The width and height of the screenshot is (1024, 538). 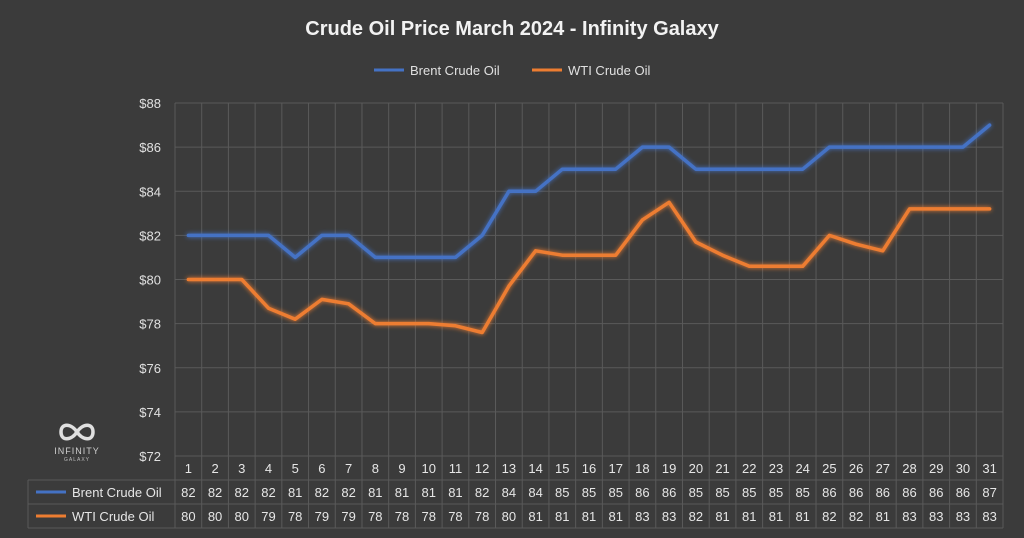 What do you see at coordinates (188, 468) in the screenshot?
I see `x-tick-label: 1` at bounding box center [188, 468].